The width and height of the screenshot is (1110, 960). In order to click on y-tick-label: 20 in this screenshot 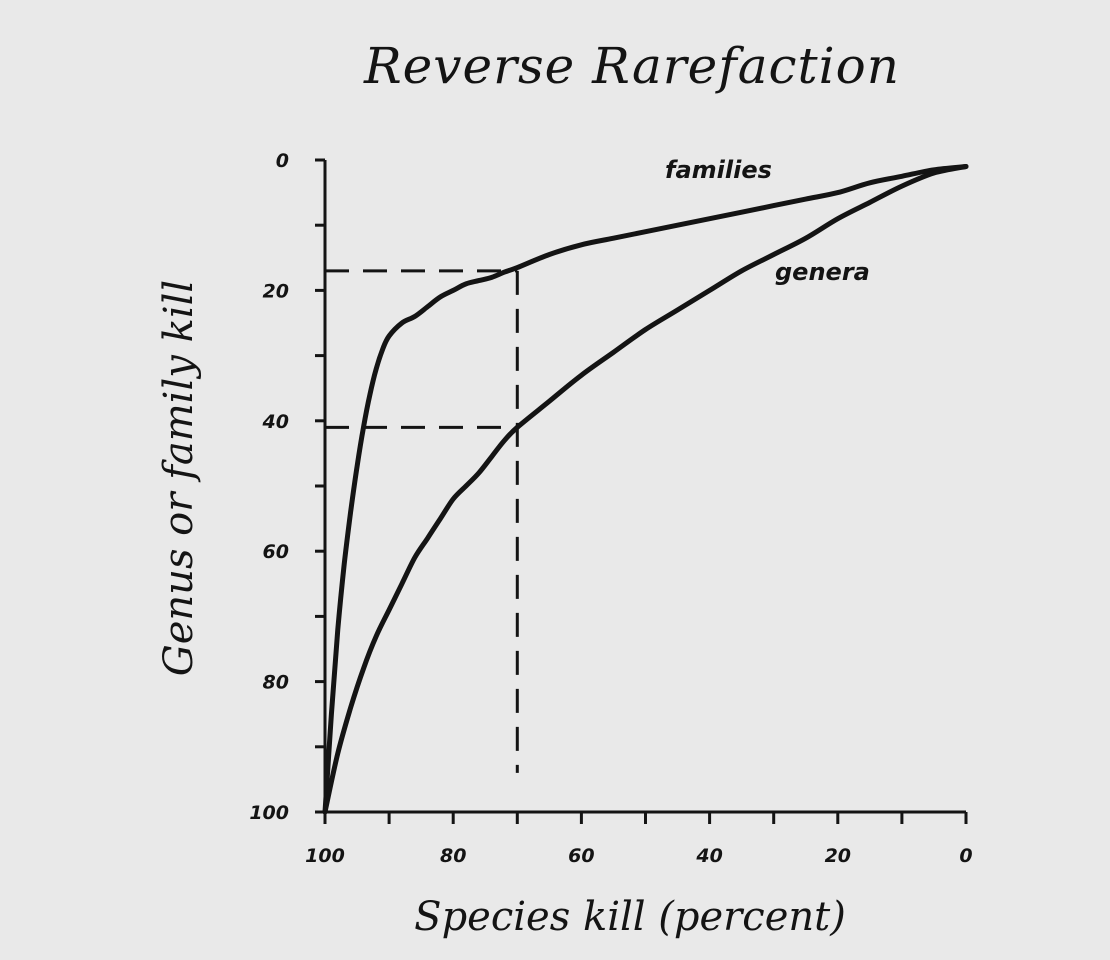, I will do `click(276, 291)`.